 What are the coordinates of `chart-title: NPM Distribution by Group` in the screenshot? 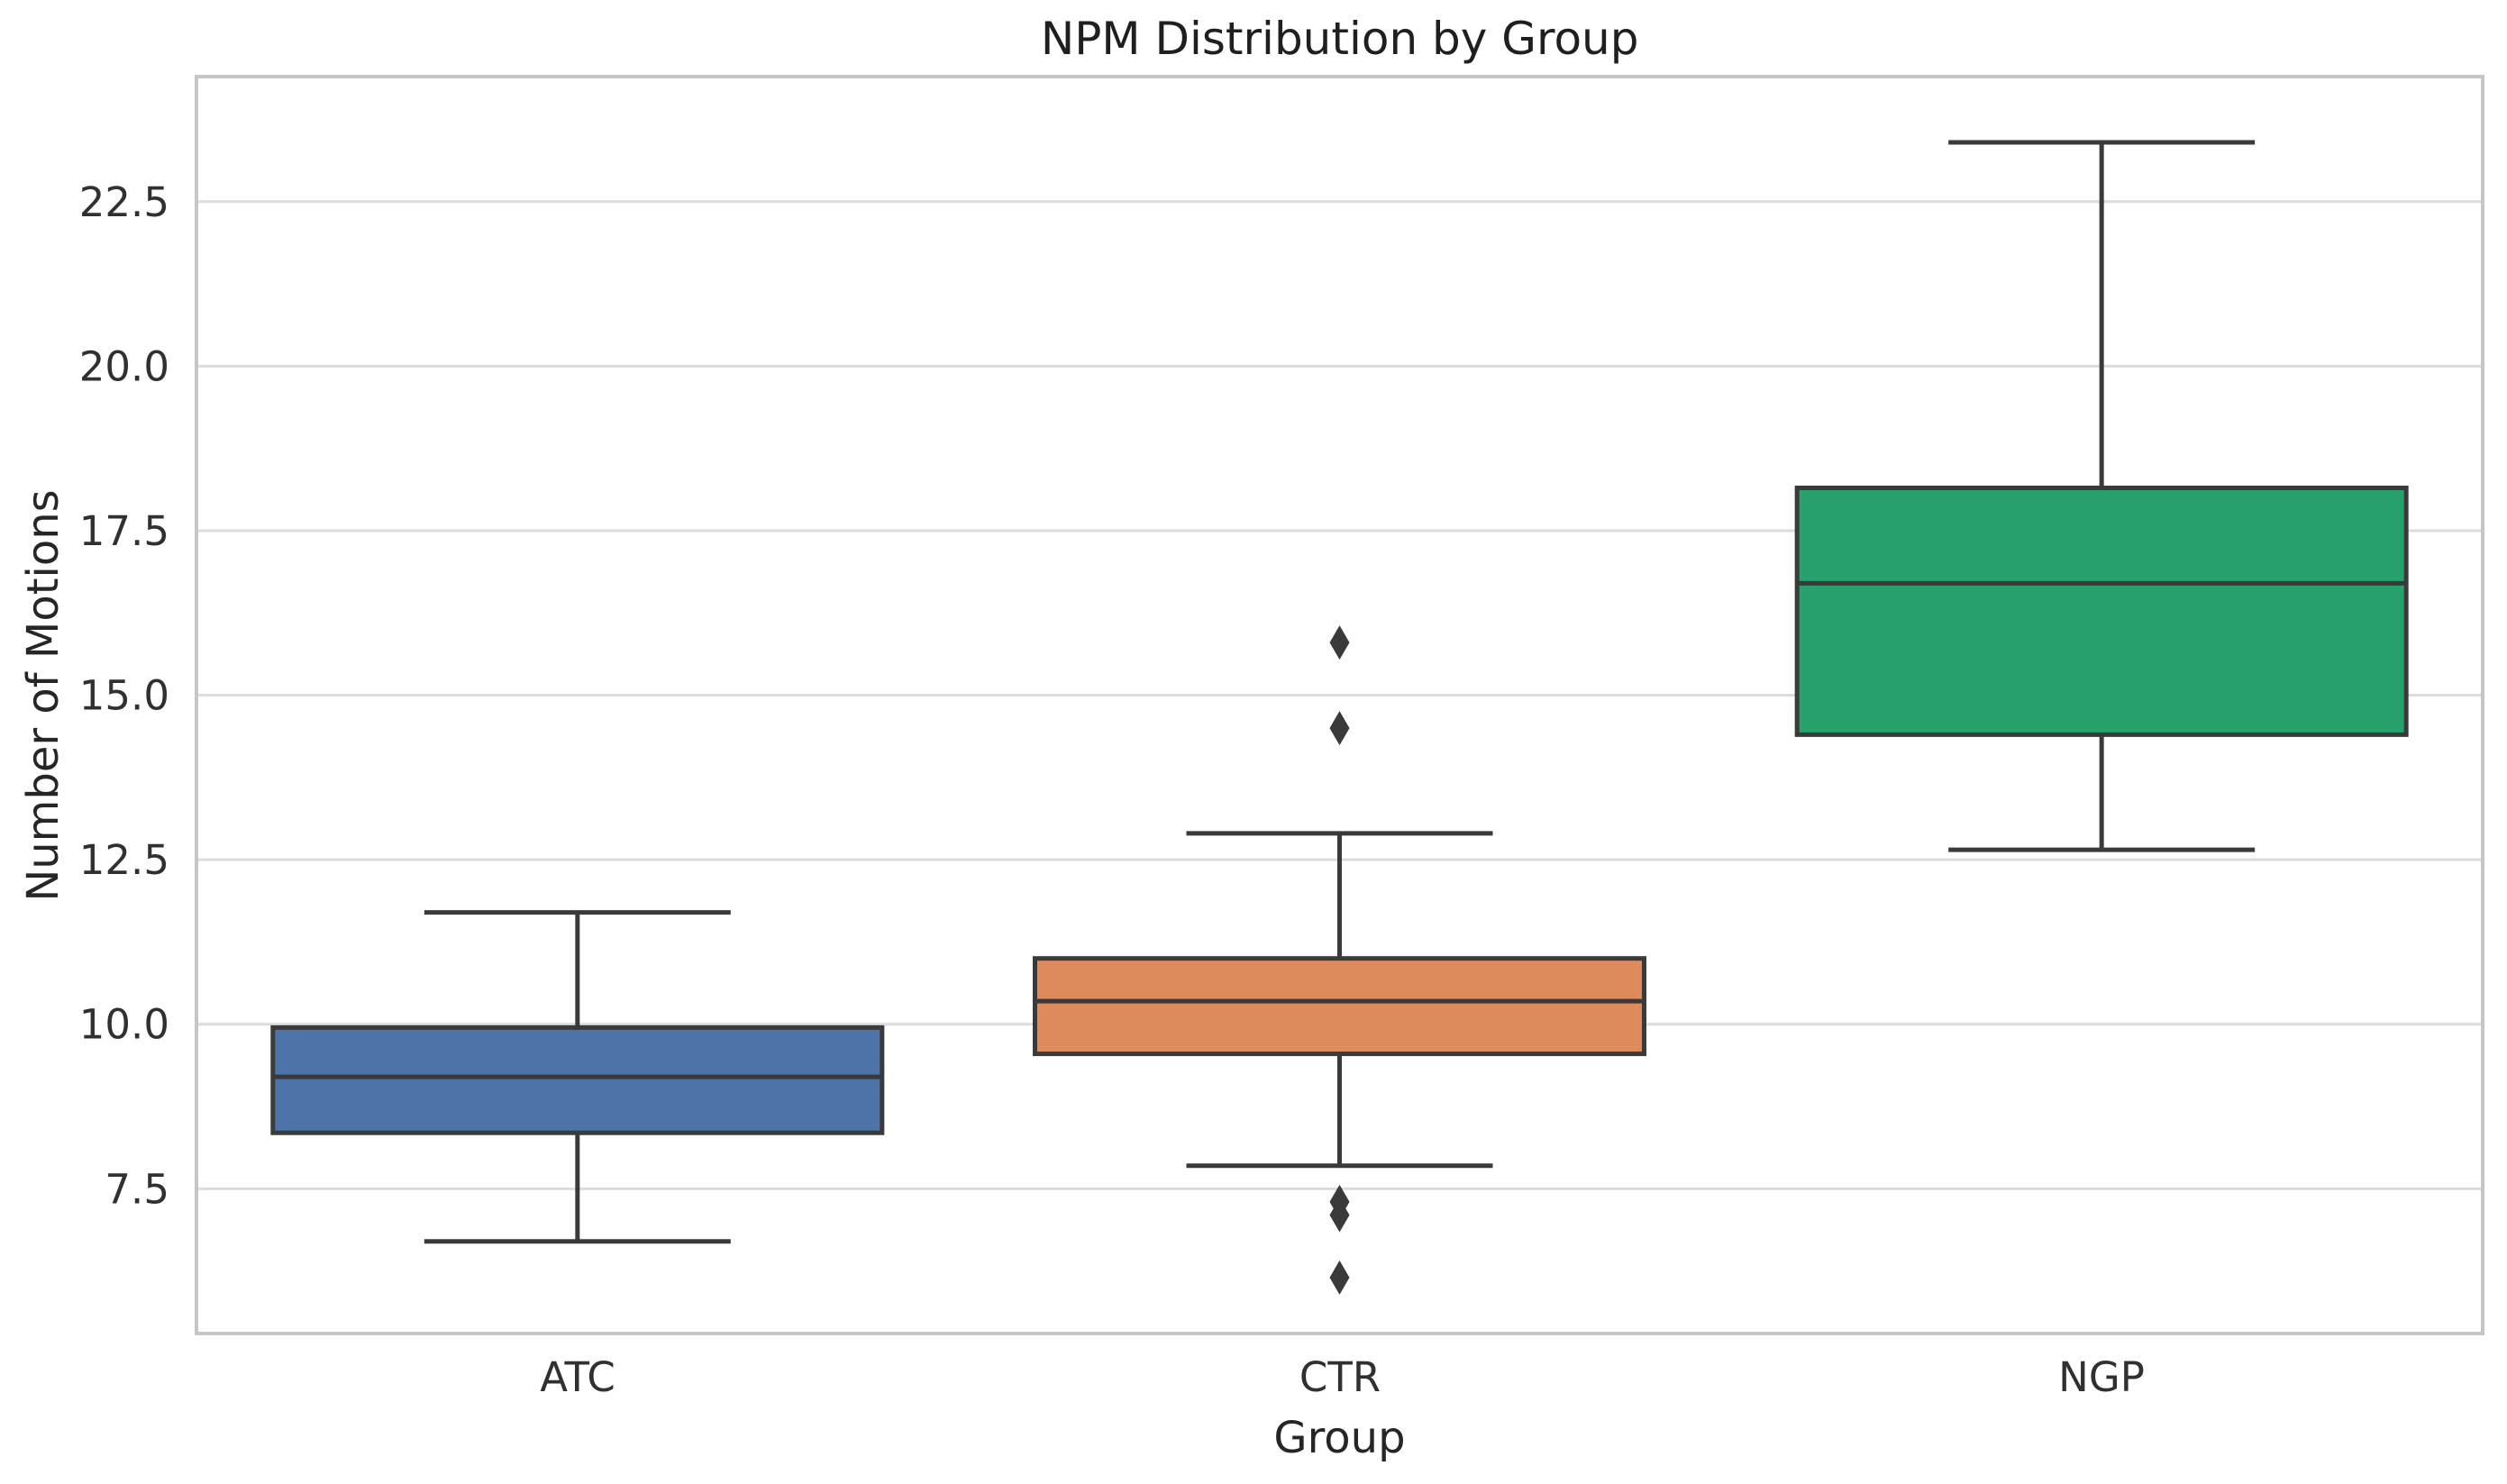 It's located at (1340, 39).